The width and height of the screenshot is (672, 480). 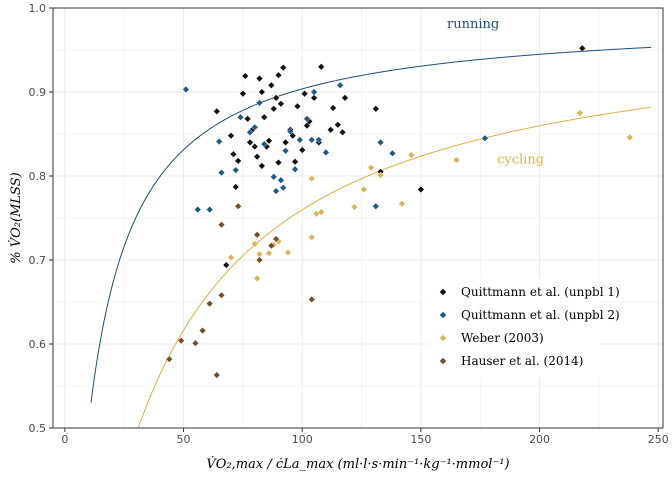 What do you see at coordinates (539, 439) in the screenshot?
I see `x-tick-label: 200` at bounding box center [539, 439].